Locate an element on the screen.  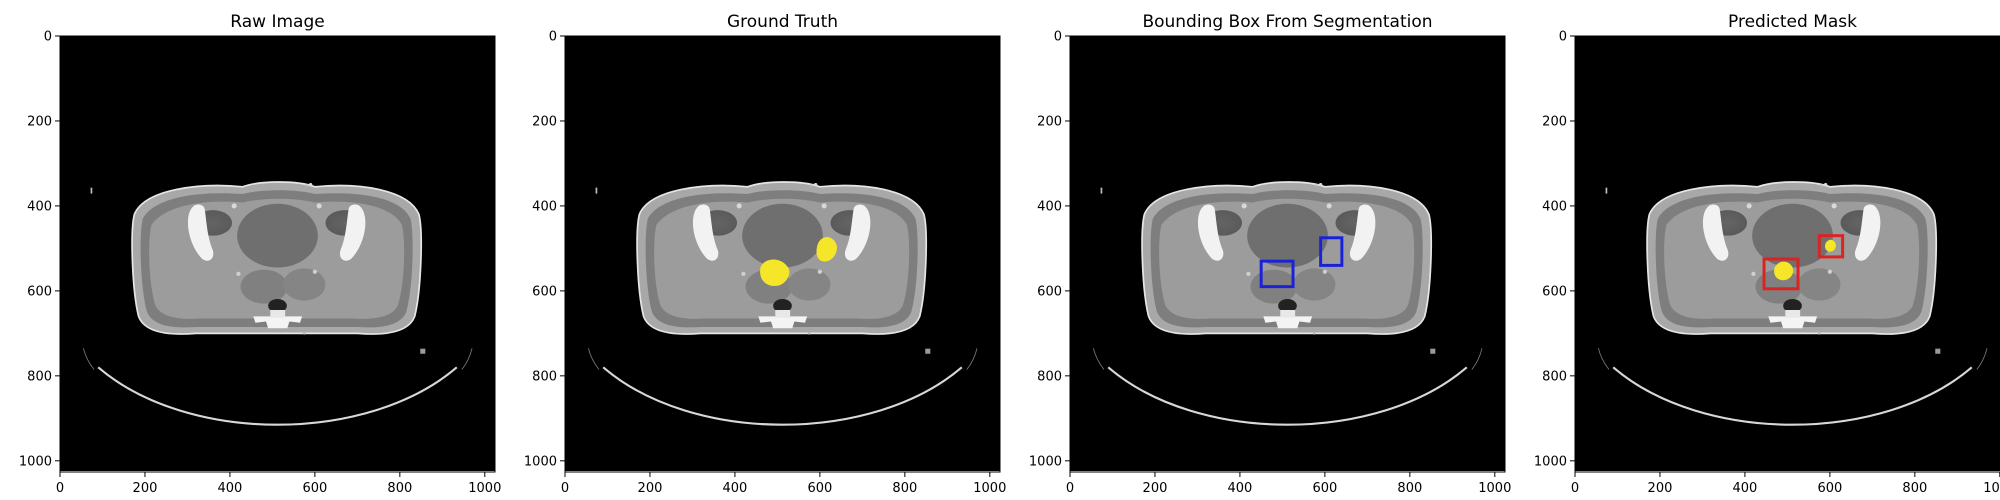
panel-title: Predicted Mask is located at coordinates (1792, 22).